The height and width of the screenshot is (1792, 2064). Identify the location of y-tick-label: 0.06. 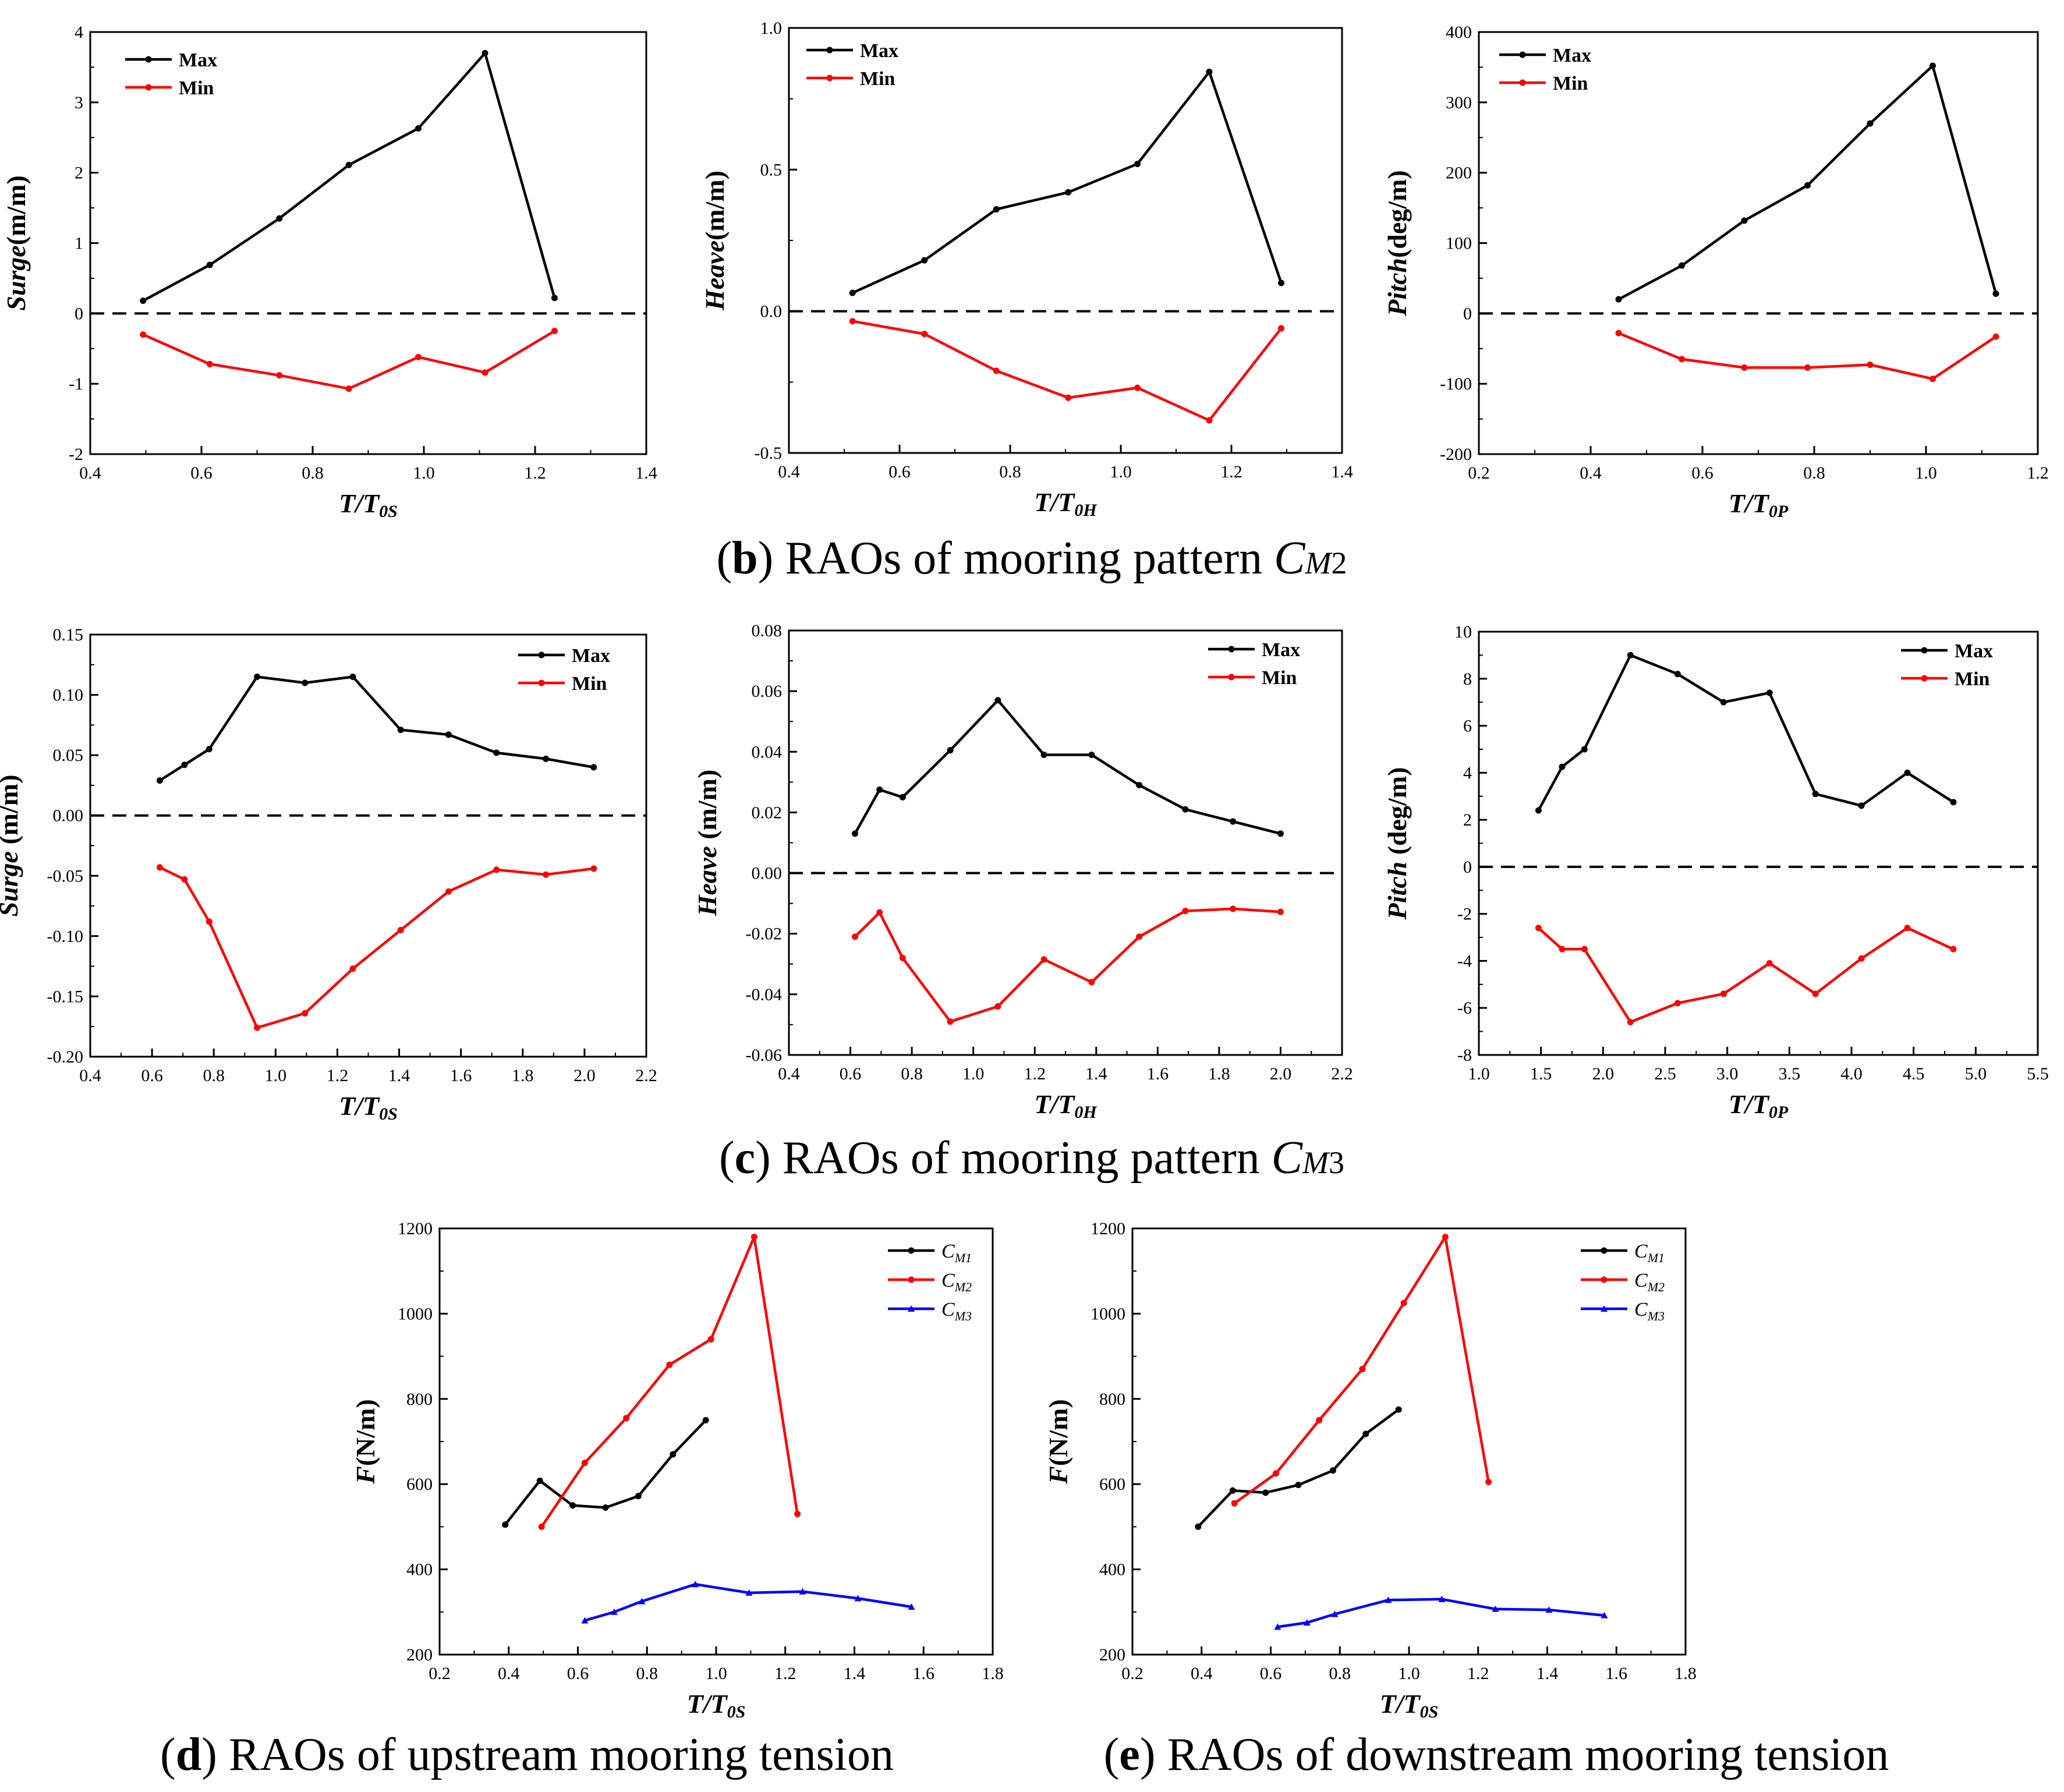
(767, 691).